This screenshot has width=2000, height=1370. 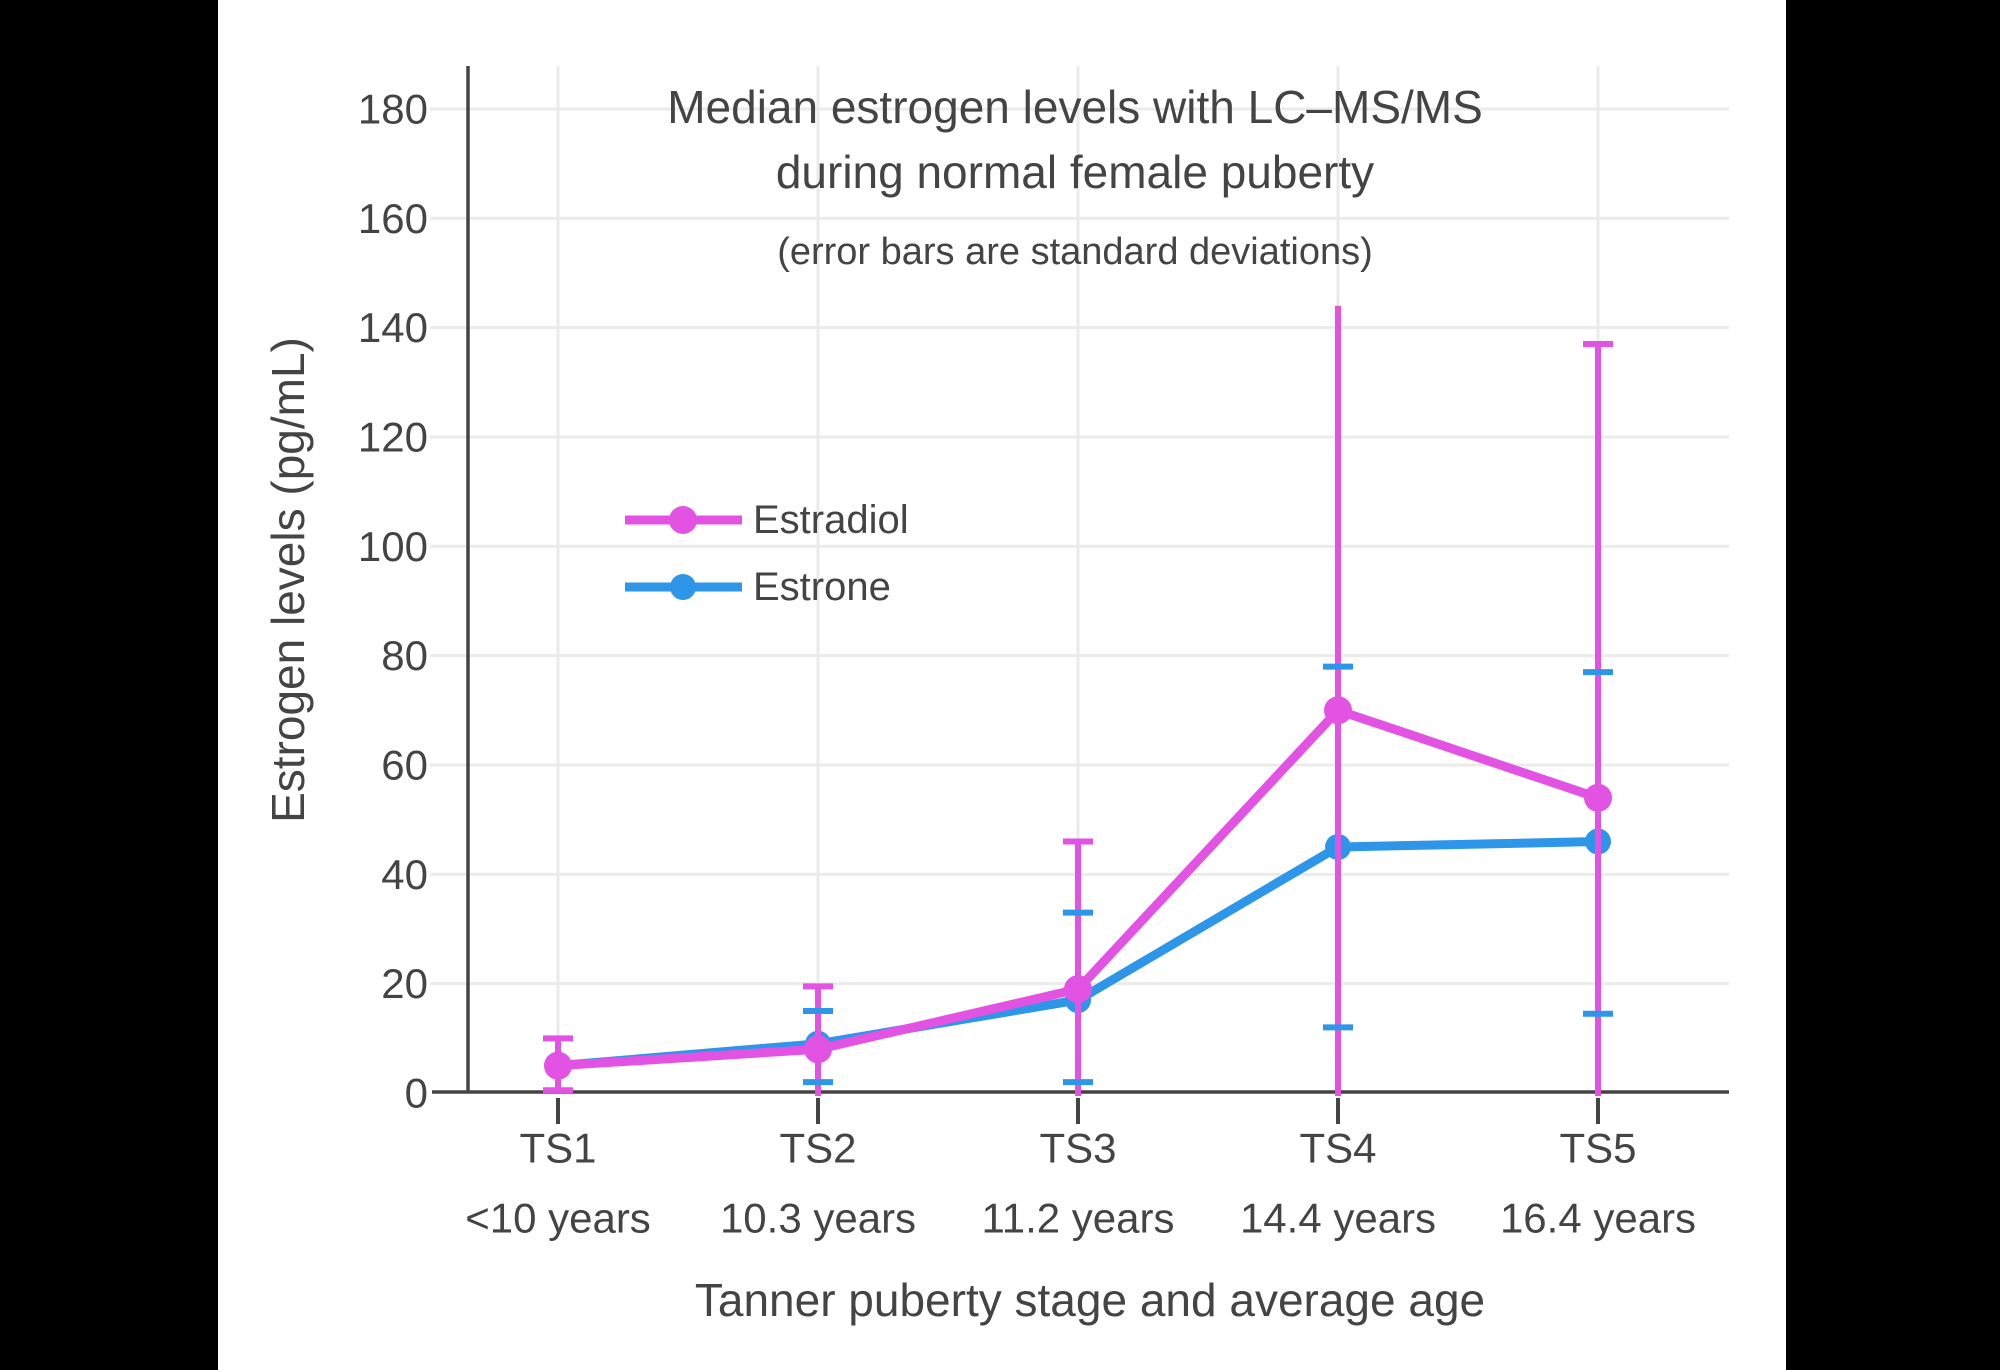 I want to click on y-tick-label-20: 20, so click(x=404, y=983).